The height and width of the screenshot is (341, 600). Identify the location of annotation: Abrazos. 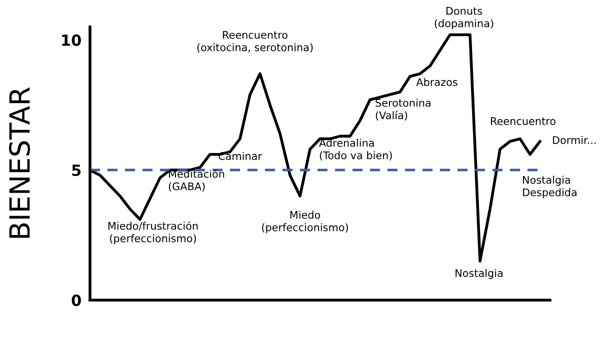
(437, 82).